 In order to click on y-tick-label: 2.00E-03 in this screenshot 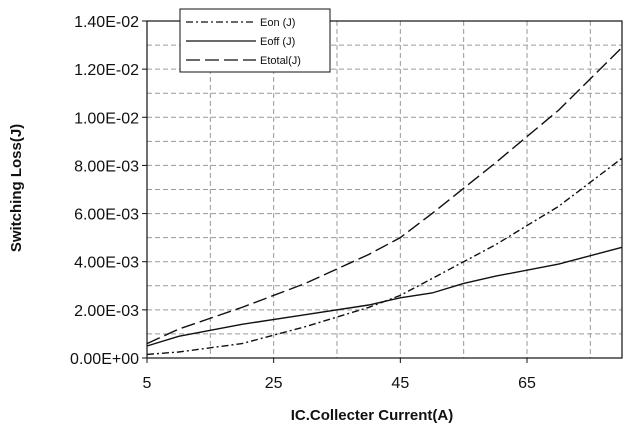, I will do `click(106, 311)`.